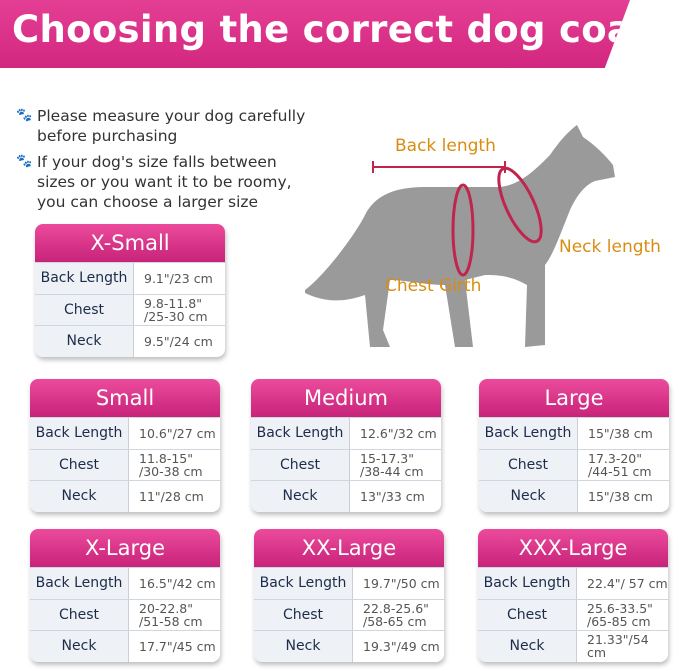  What do you see at coordinates (177, 583) in the screenshot?
I see `row-value: 16.5"/42 cm` at bounding box center [177, 583].